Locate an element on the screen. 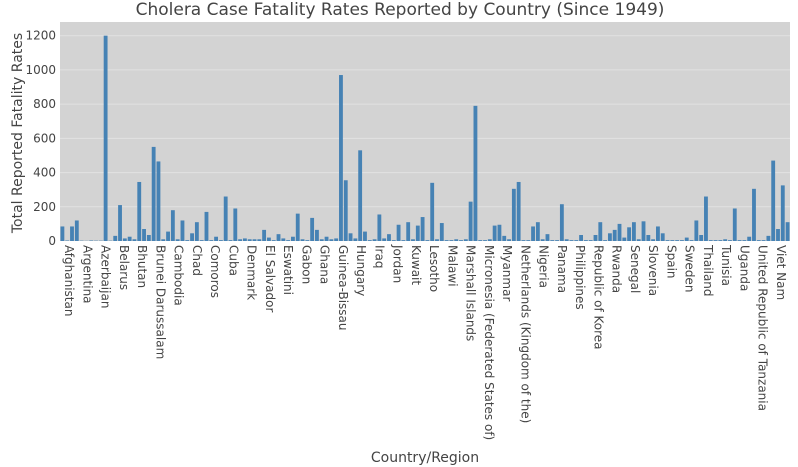 The width and height of the screenshot is (798, 467). x-tick-label: Belarus is located at coordinates (124, 267).